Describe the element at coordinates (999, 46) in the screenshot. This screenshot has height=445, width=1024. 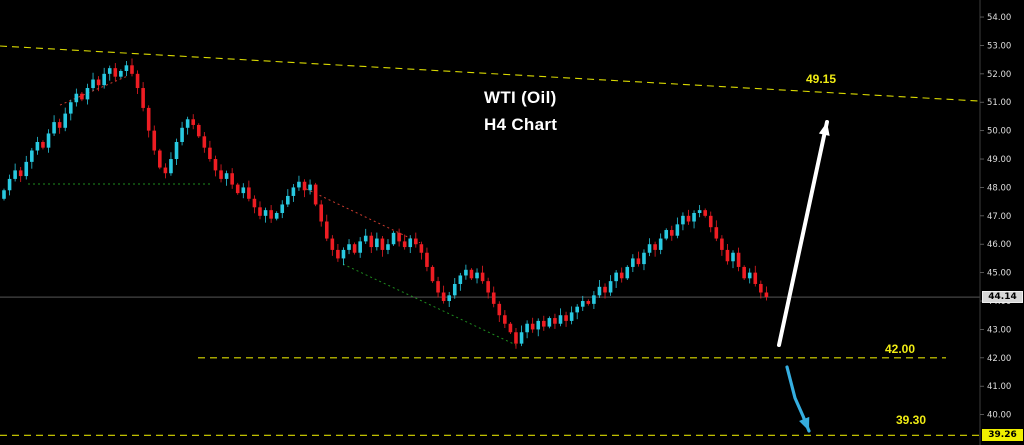
I see `axis-tick-label: 53.00` at that location.